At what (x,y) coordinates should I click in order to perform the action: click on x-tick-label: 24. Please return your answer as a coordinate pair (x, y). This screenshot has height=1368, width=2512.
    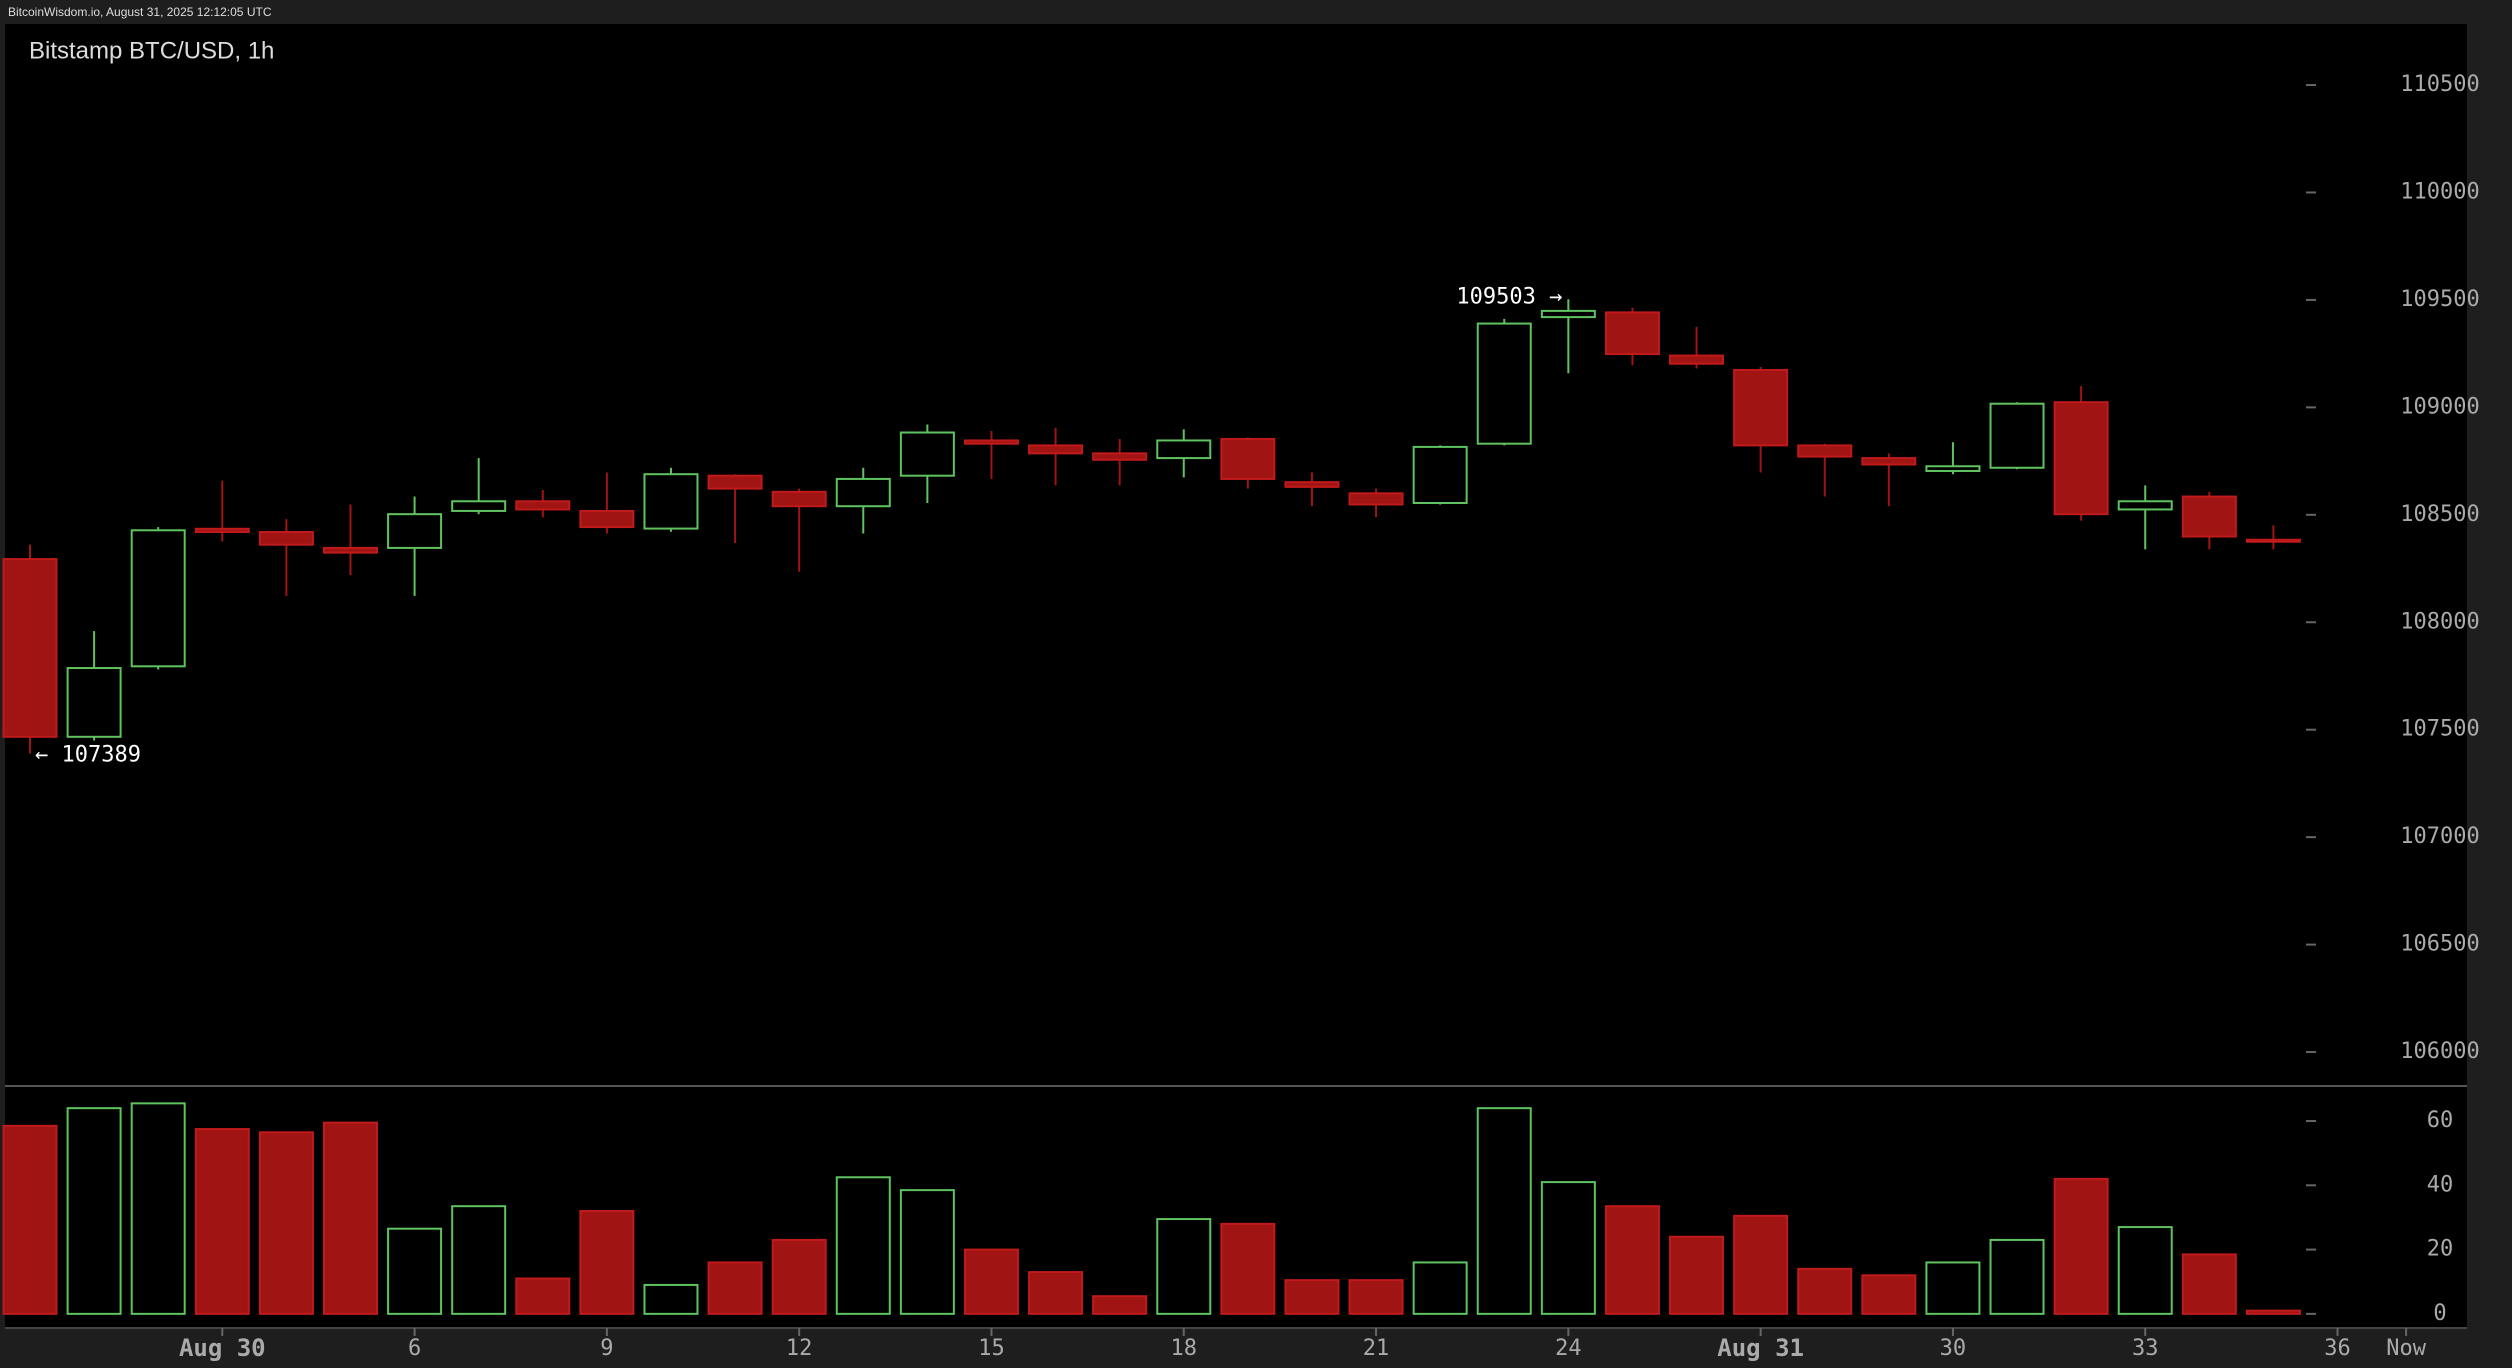
    Looking at the image, I should click on (1568, 1348).